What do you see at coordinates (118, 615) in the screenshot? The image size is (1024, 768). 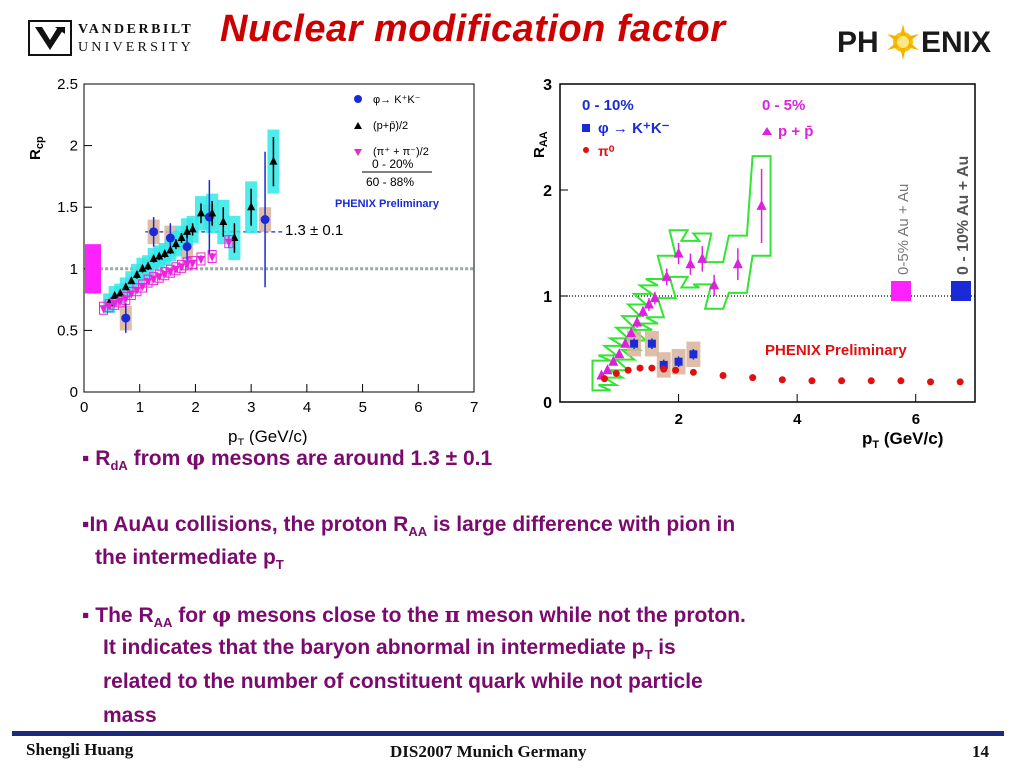 I see `b3-a: ▪ The R` at bounding box center [118, 615].